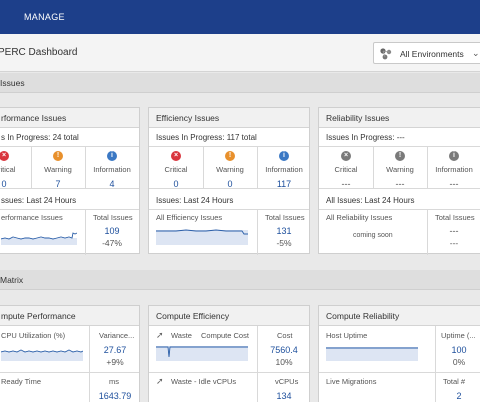 The width and height of the screenshot is (480, 402). What do you see at coordinates (284, 396) in the screenshot?
I see `metric-value: 134` at bounding box center [284, 396].